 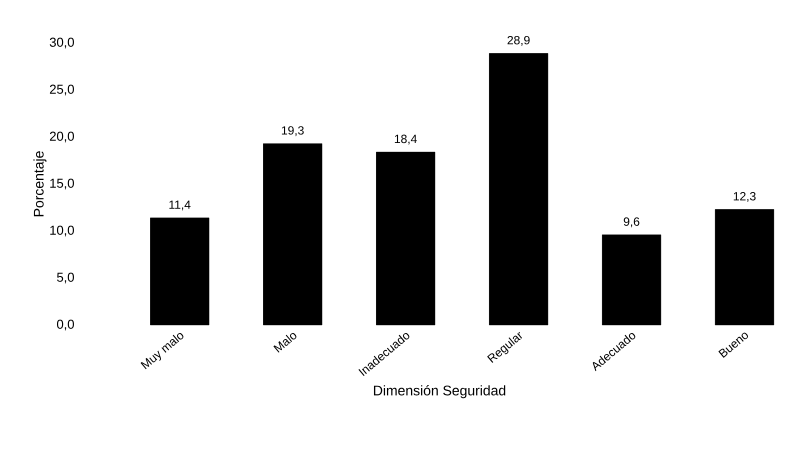 What do you see at coordinates (65, 325) in the screenshot?
I see `y-tick-label: 0,0` at bounding box center [65, 325].